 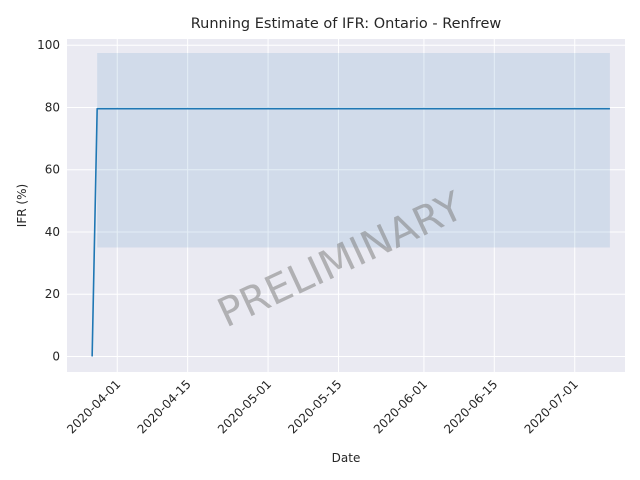 I want to click on x-tick-label: 2020-05-01, so click(x=244, y=406).